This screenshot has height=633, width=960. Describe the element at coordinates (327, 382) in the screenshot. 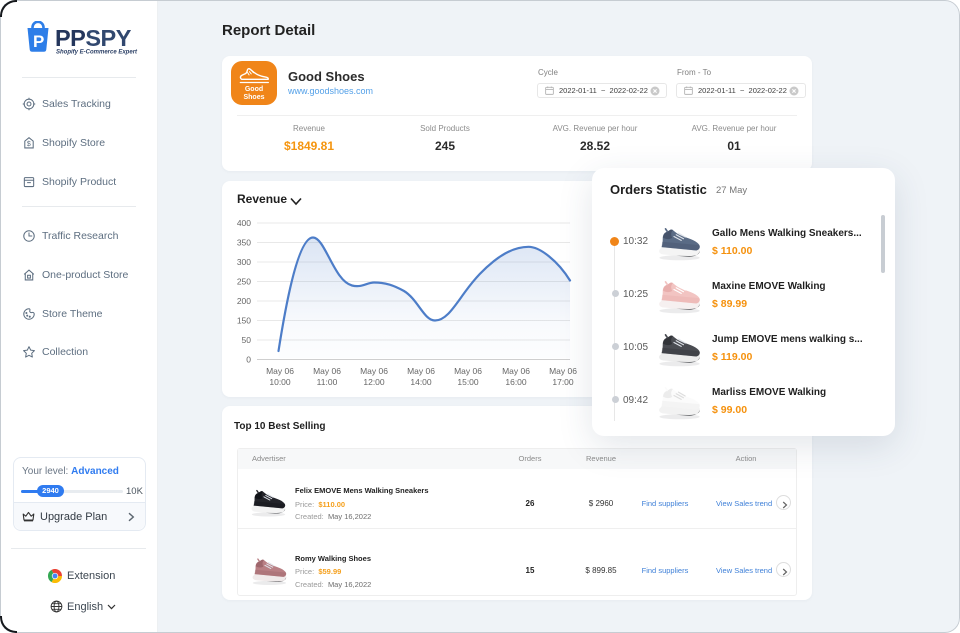

I see `svg-text: 11:00` at that location.